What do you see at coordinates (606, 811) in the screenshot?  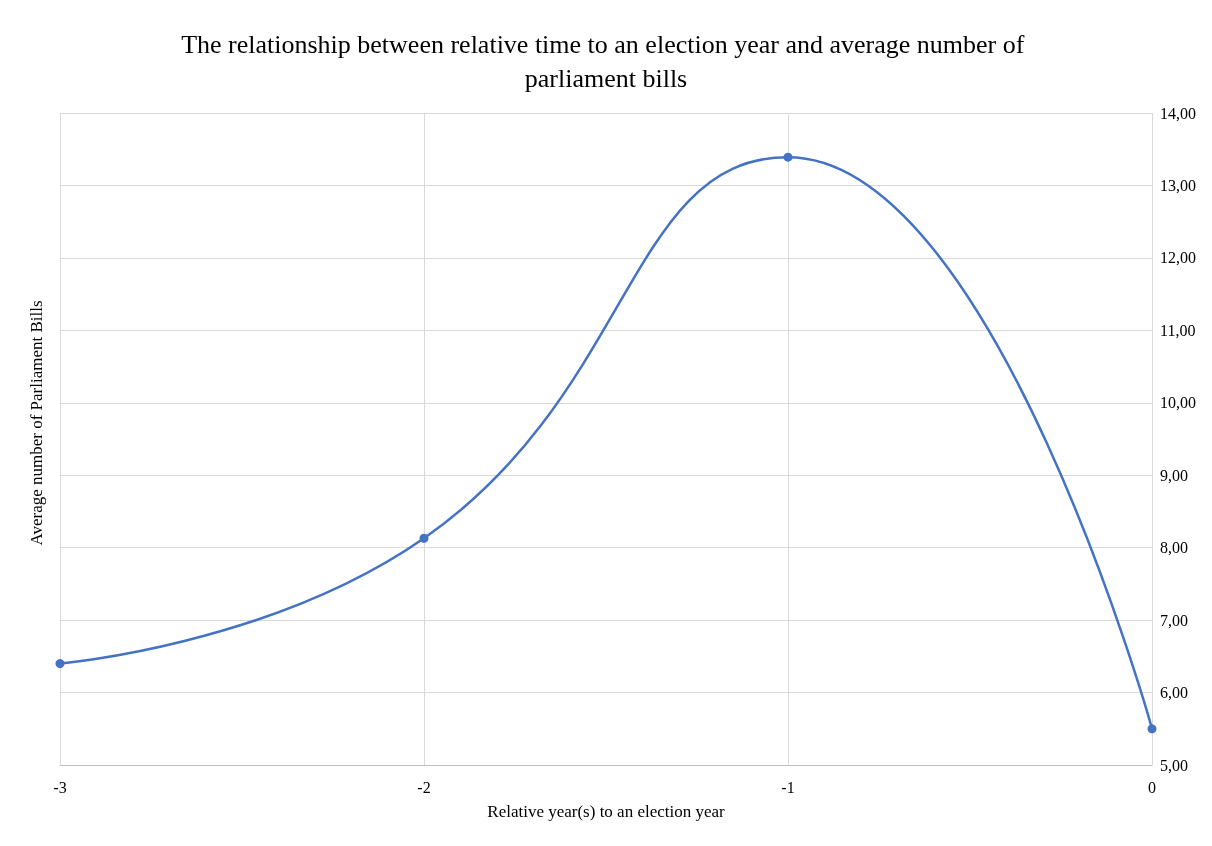 I see `x-axis-title: Relative year(s) to an election year` at bounding box center [606, 811].